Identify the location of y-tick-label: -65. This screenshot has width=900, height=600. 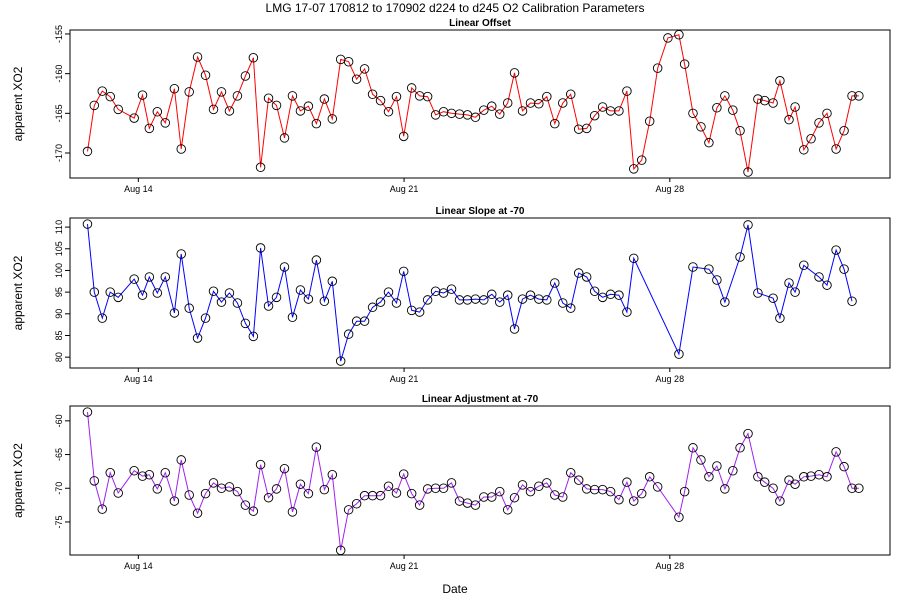
(59, 454).